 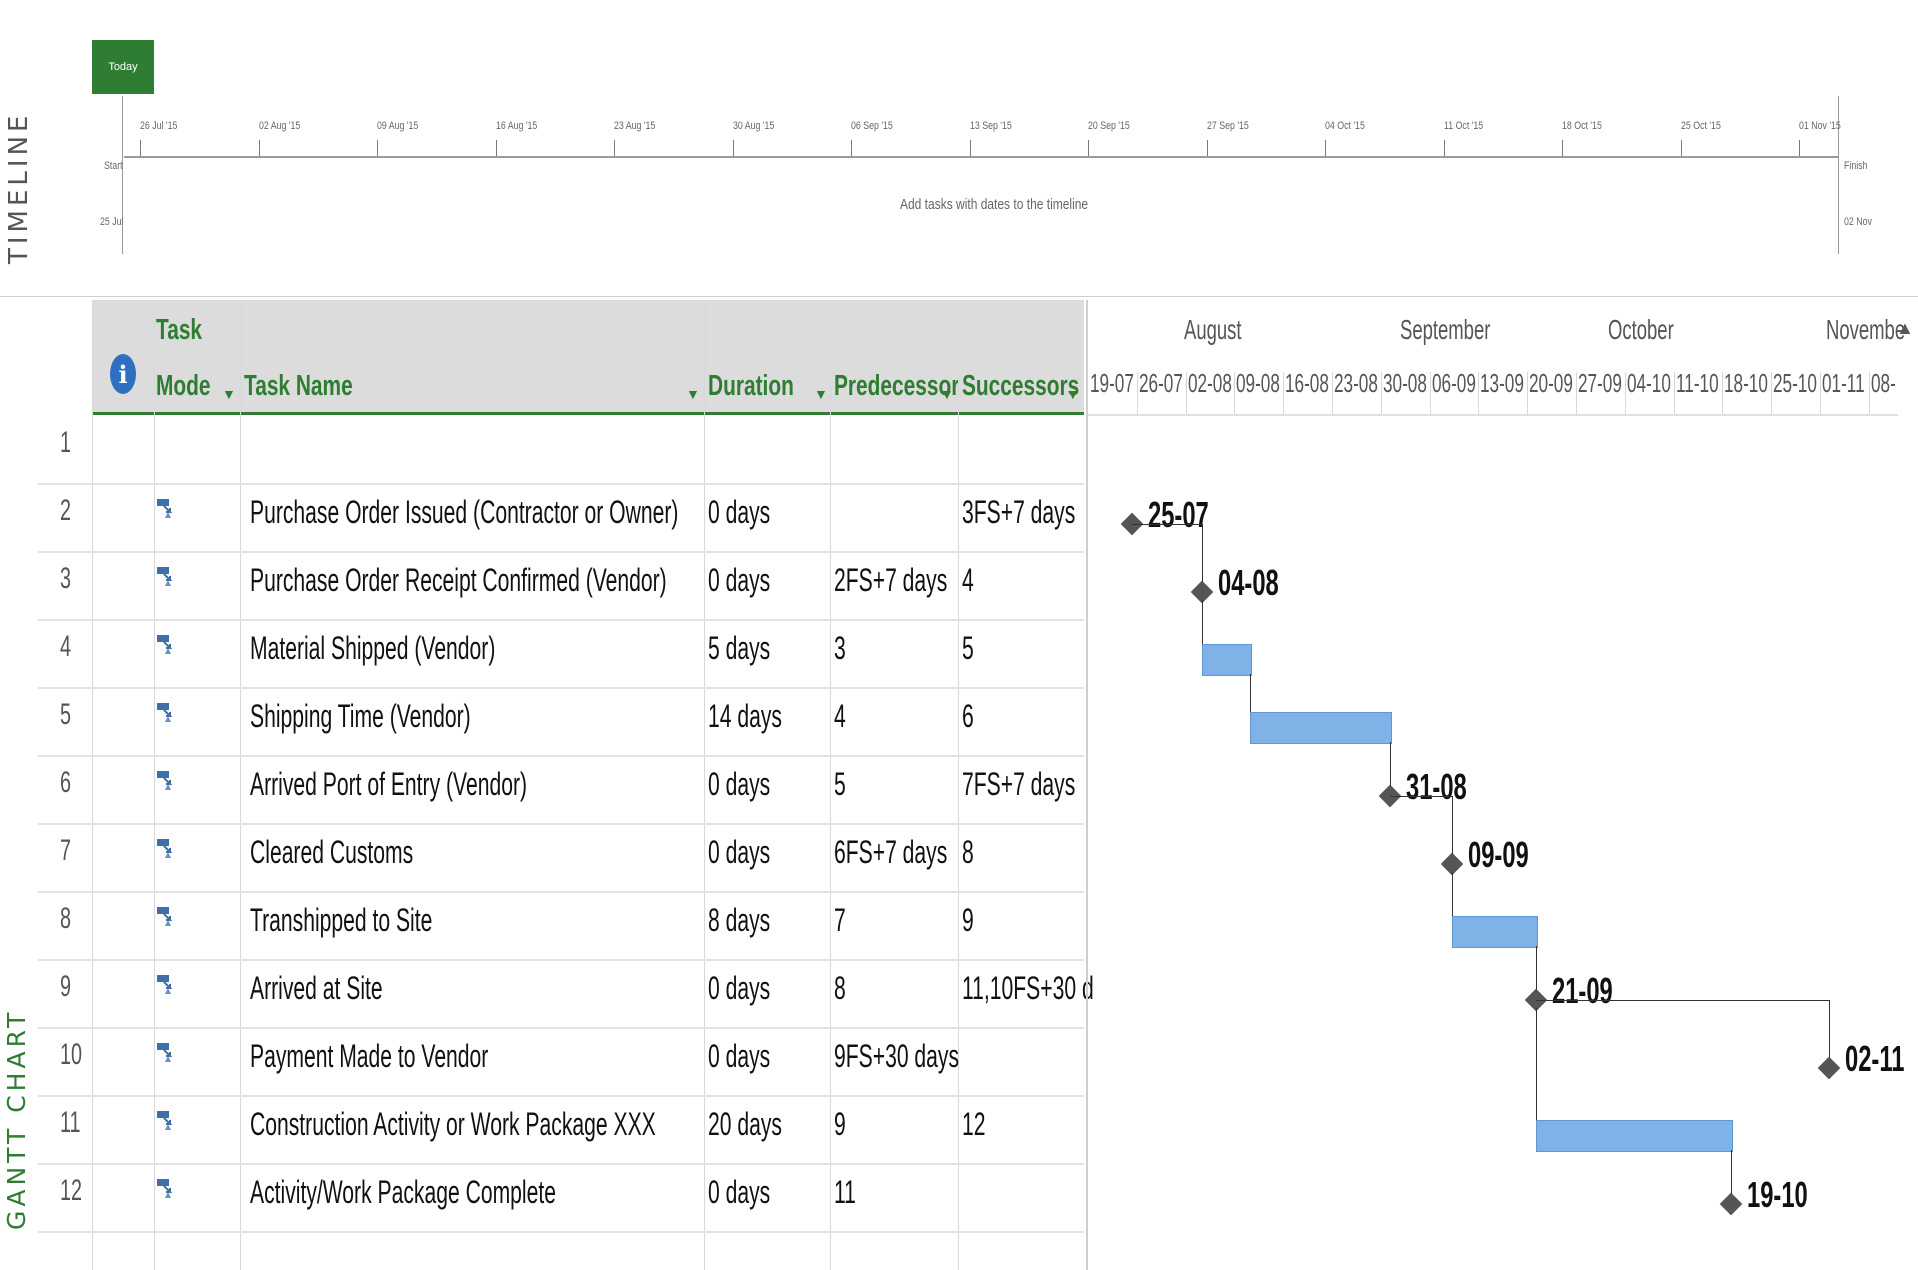 What do you see at coordinates (389, 784) in the screenshot?
I see `task-name-cell: Arrived Port of Entry (Vendor)` at bounding box center [389, 784].